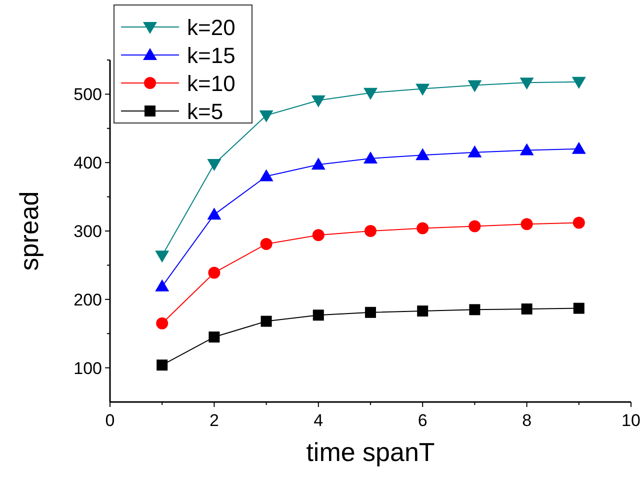  What do you see at coordinates (211, 55) in the screenshot?
I see `legend-label: k=15` at bounding box center [211, 55].